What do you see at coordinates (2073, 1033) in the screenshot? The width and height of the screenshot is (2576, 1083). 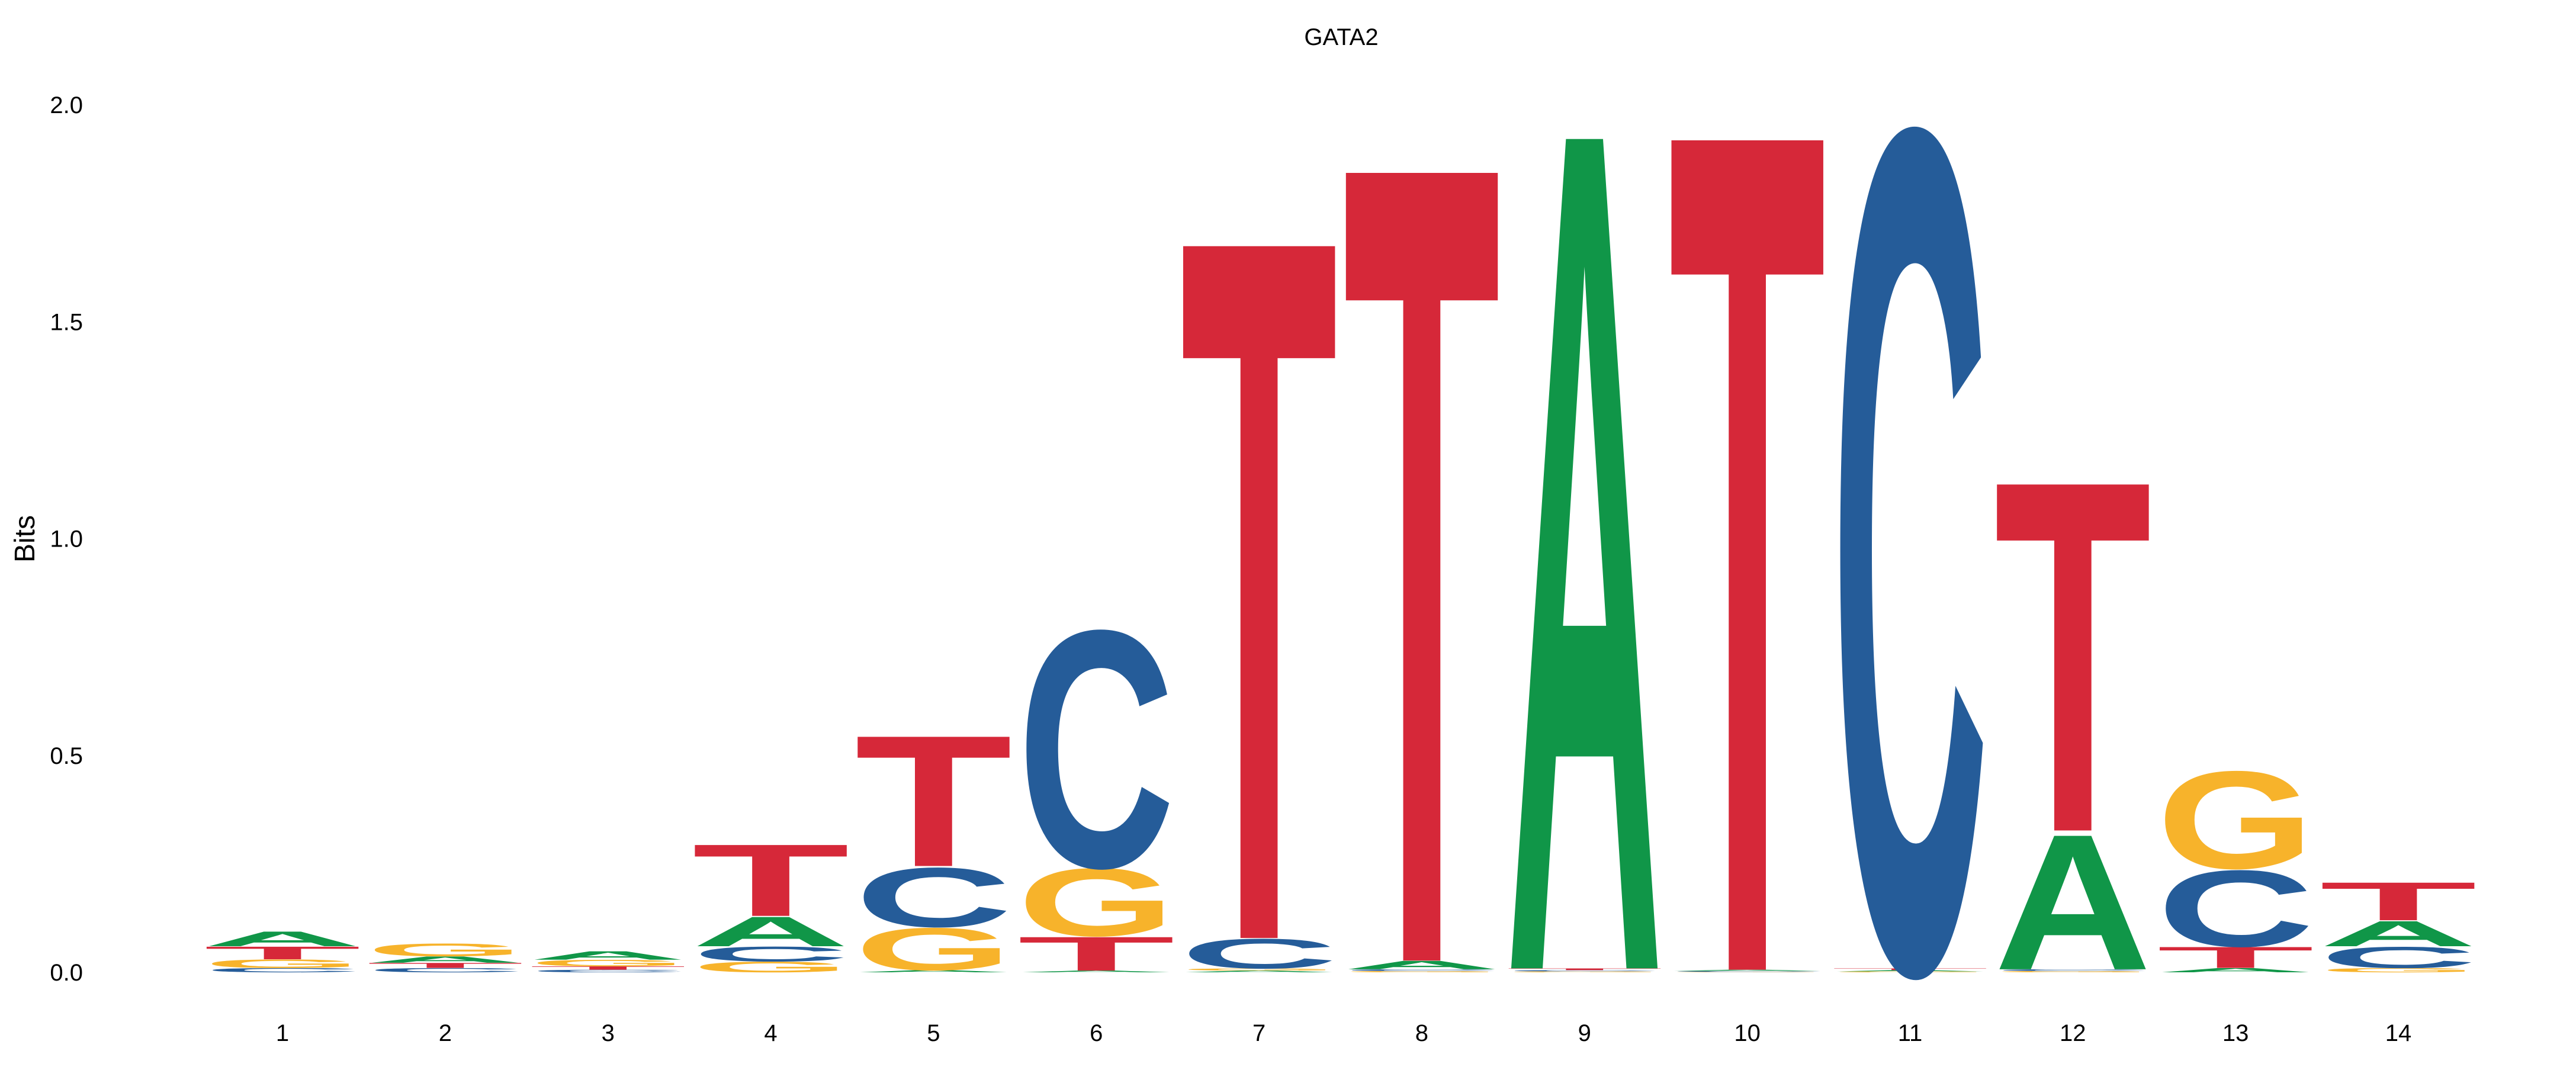 I see `x-tick-label: 12` at bounding box center [2073, 1033].